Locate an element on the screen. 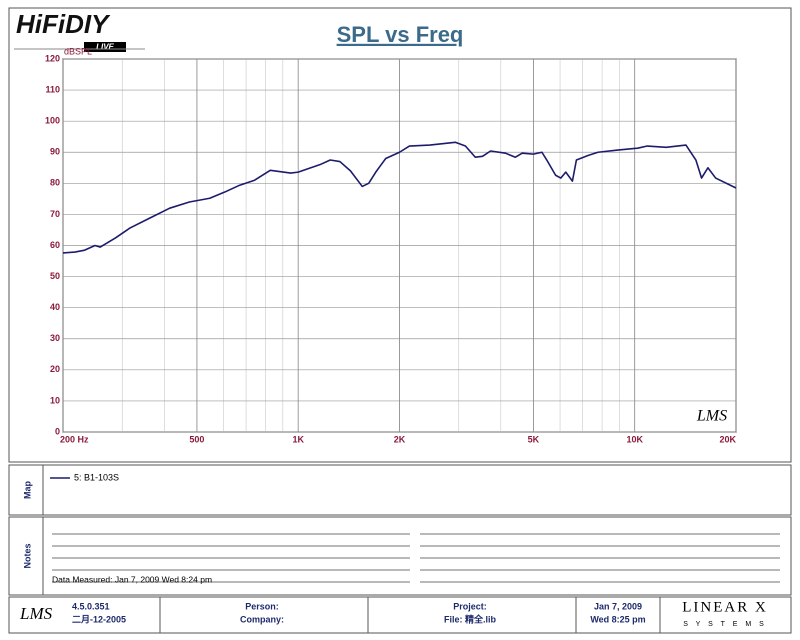  x-tick-label: 20K is located at coordinates (727, 439).